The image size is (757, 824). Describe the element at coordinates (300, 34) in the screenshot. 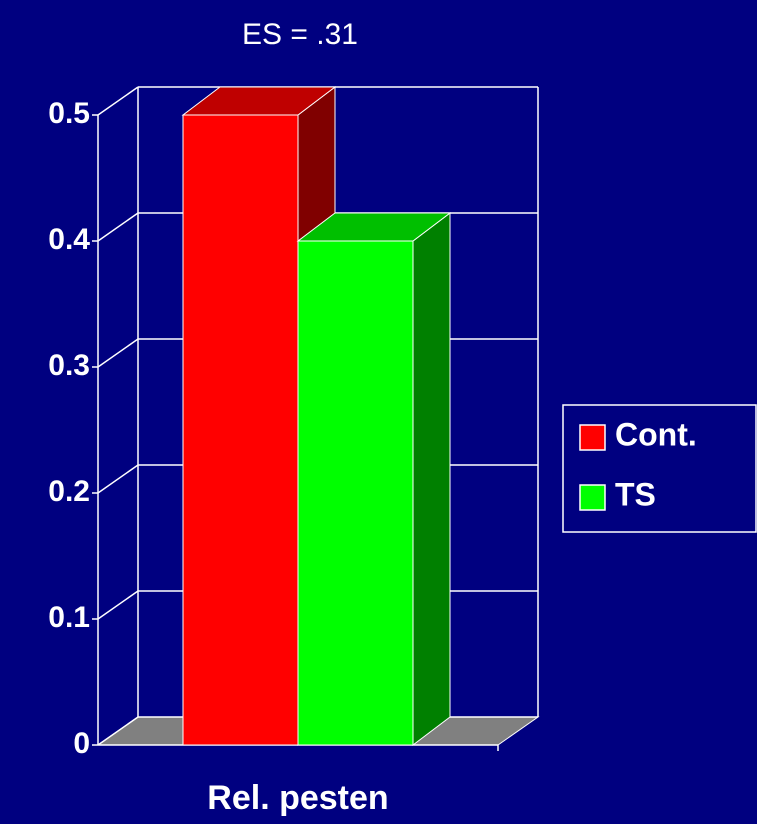

I see `chart-title: ES = .31` at that location.